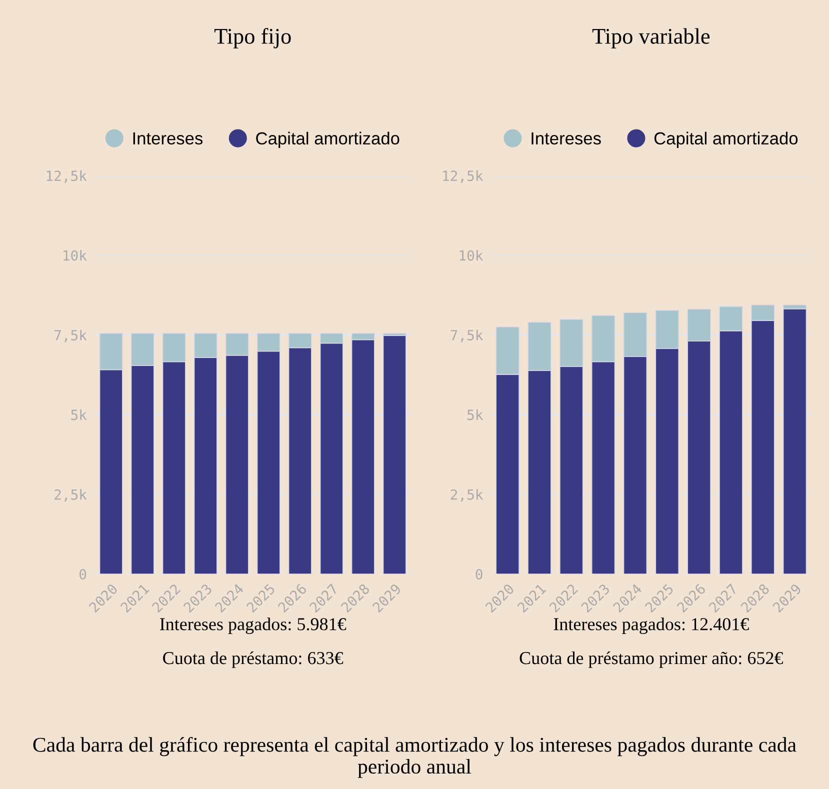 This screenshot has height=789, width=829. I want to click on text: Cuota de préstamo: 633€, so click(253, 659).